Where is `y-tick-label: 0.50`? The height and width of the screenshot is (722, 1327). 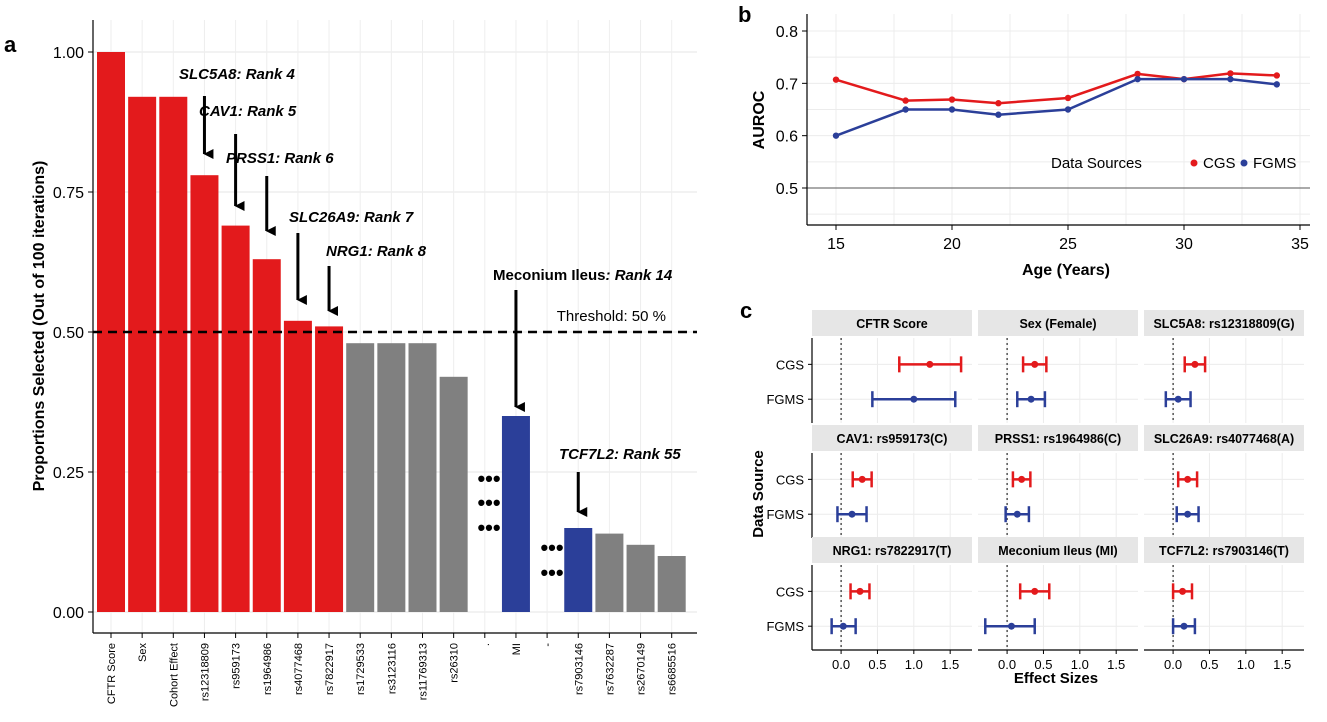 y-tick-label: 0.50 is located at coordinates (68, 333).